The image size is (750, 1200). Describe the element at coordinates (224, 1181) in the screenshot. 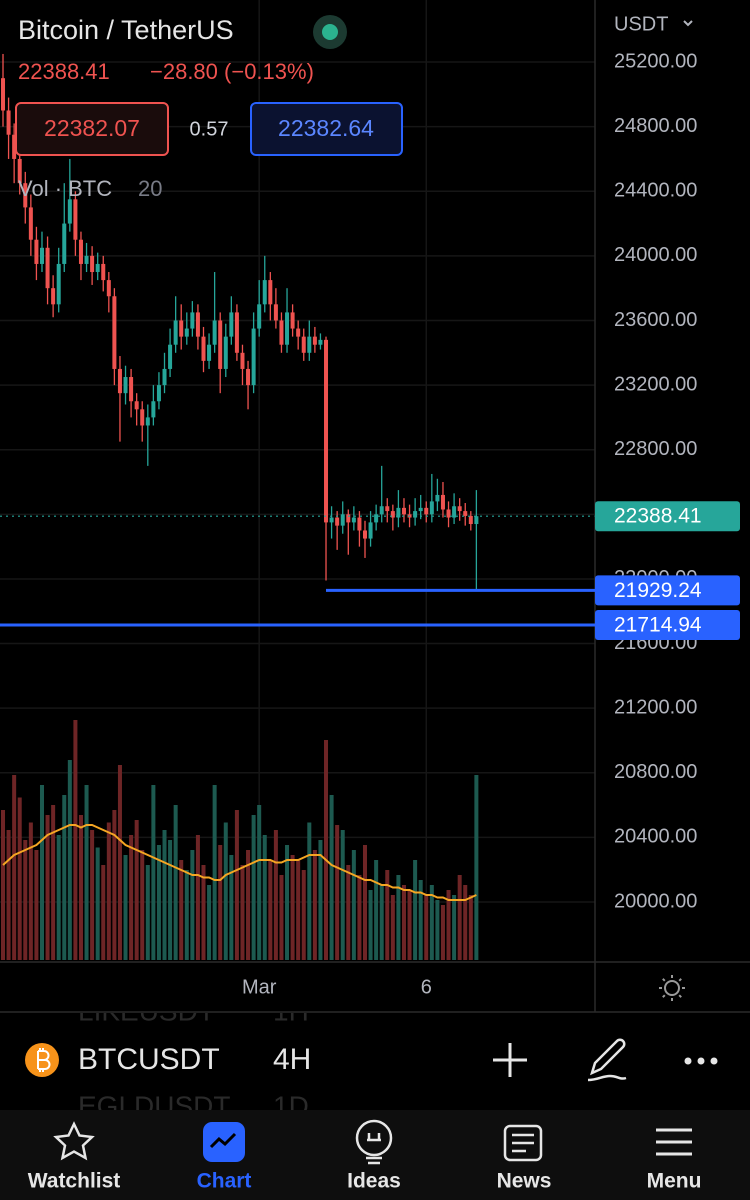

I see `nav-label: Chart` at that location.